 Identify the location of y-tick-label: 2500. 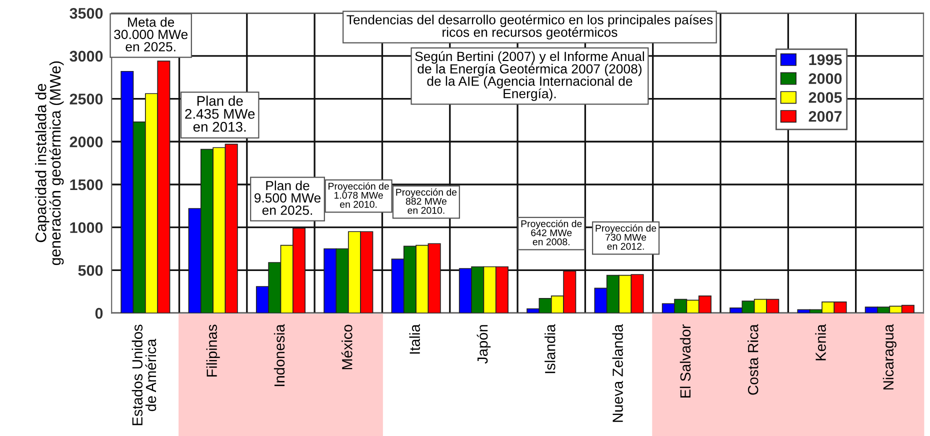
(86, 99).